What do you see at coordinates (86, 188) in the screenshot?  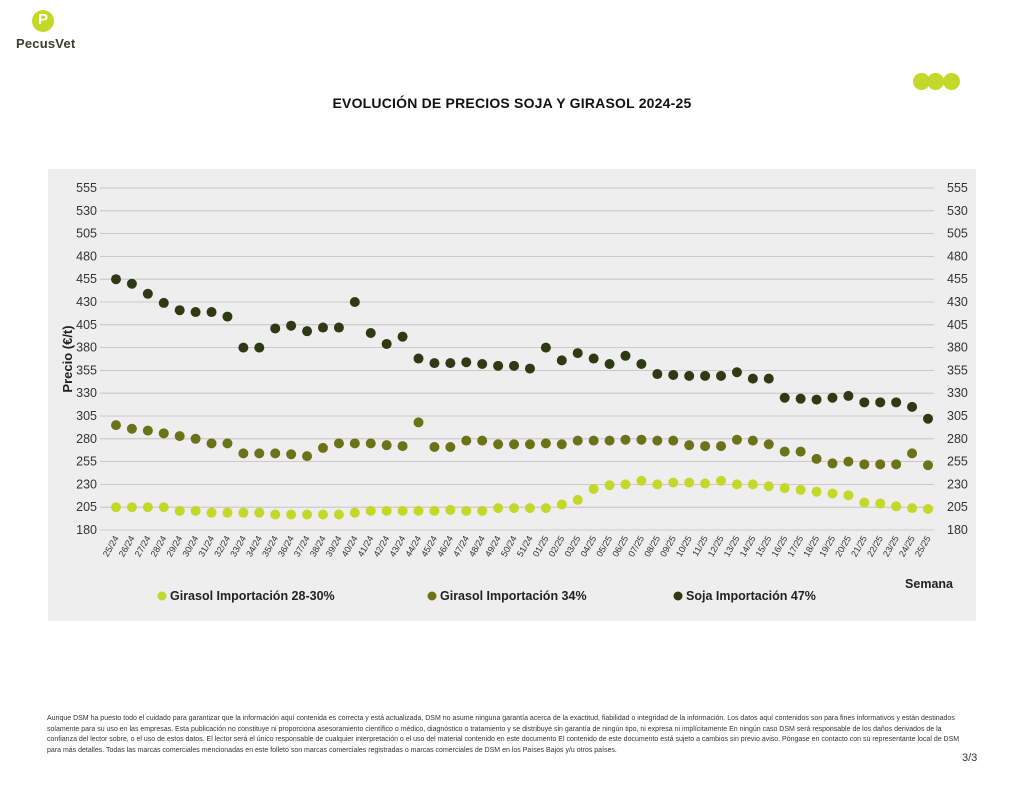 I see `y-tick-label-left: 555` at bounding box center [86, 188].